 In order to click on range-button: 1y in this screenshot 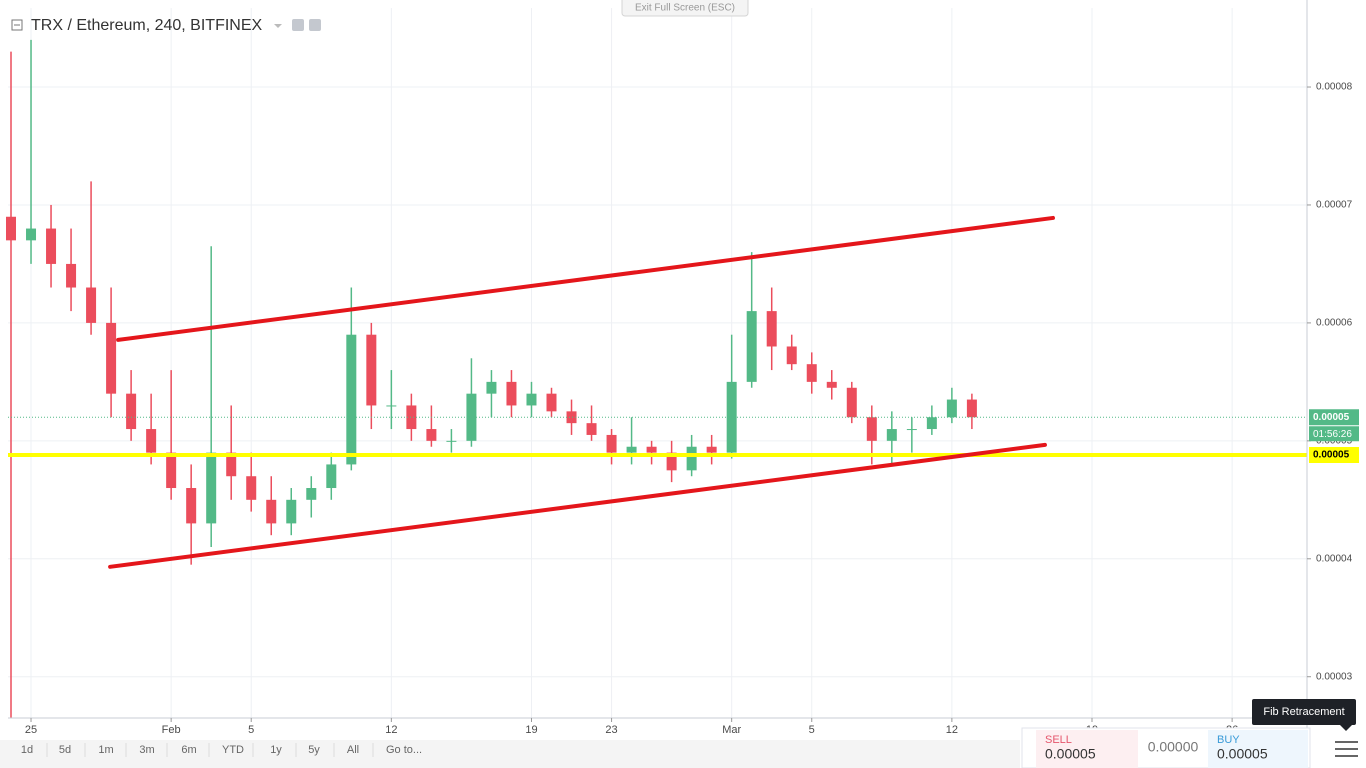, I will do `click(276, 750)`.